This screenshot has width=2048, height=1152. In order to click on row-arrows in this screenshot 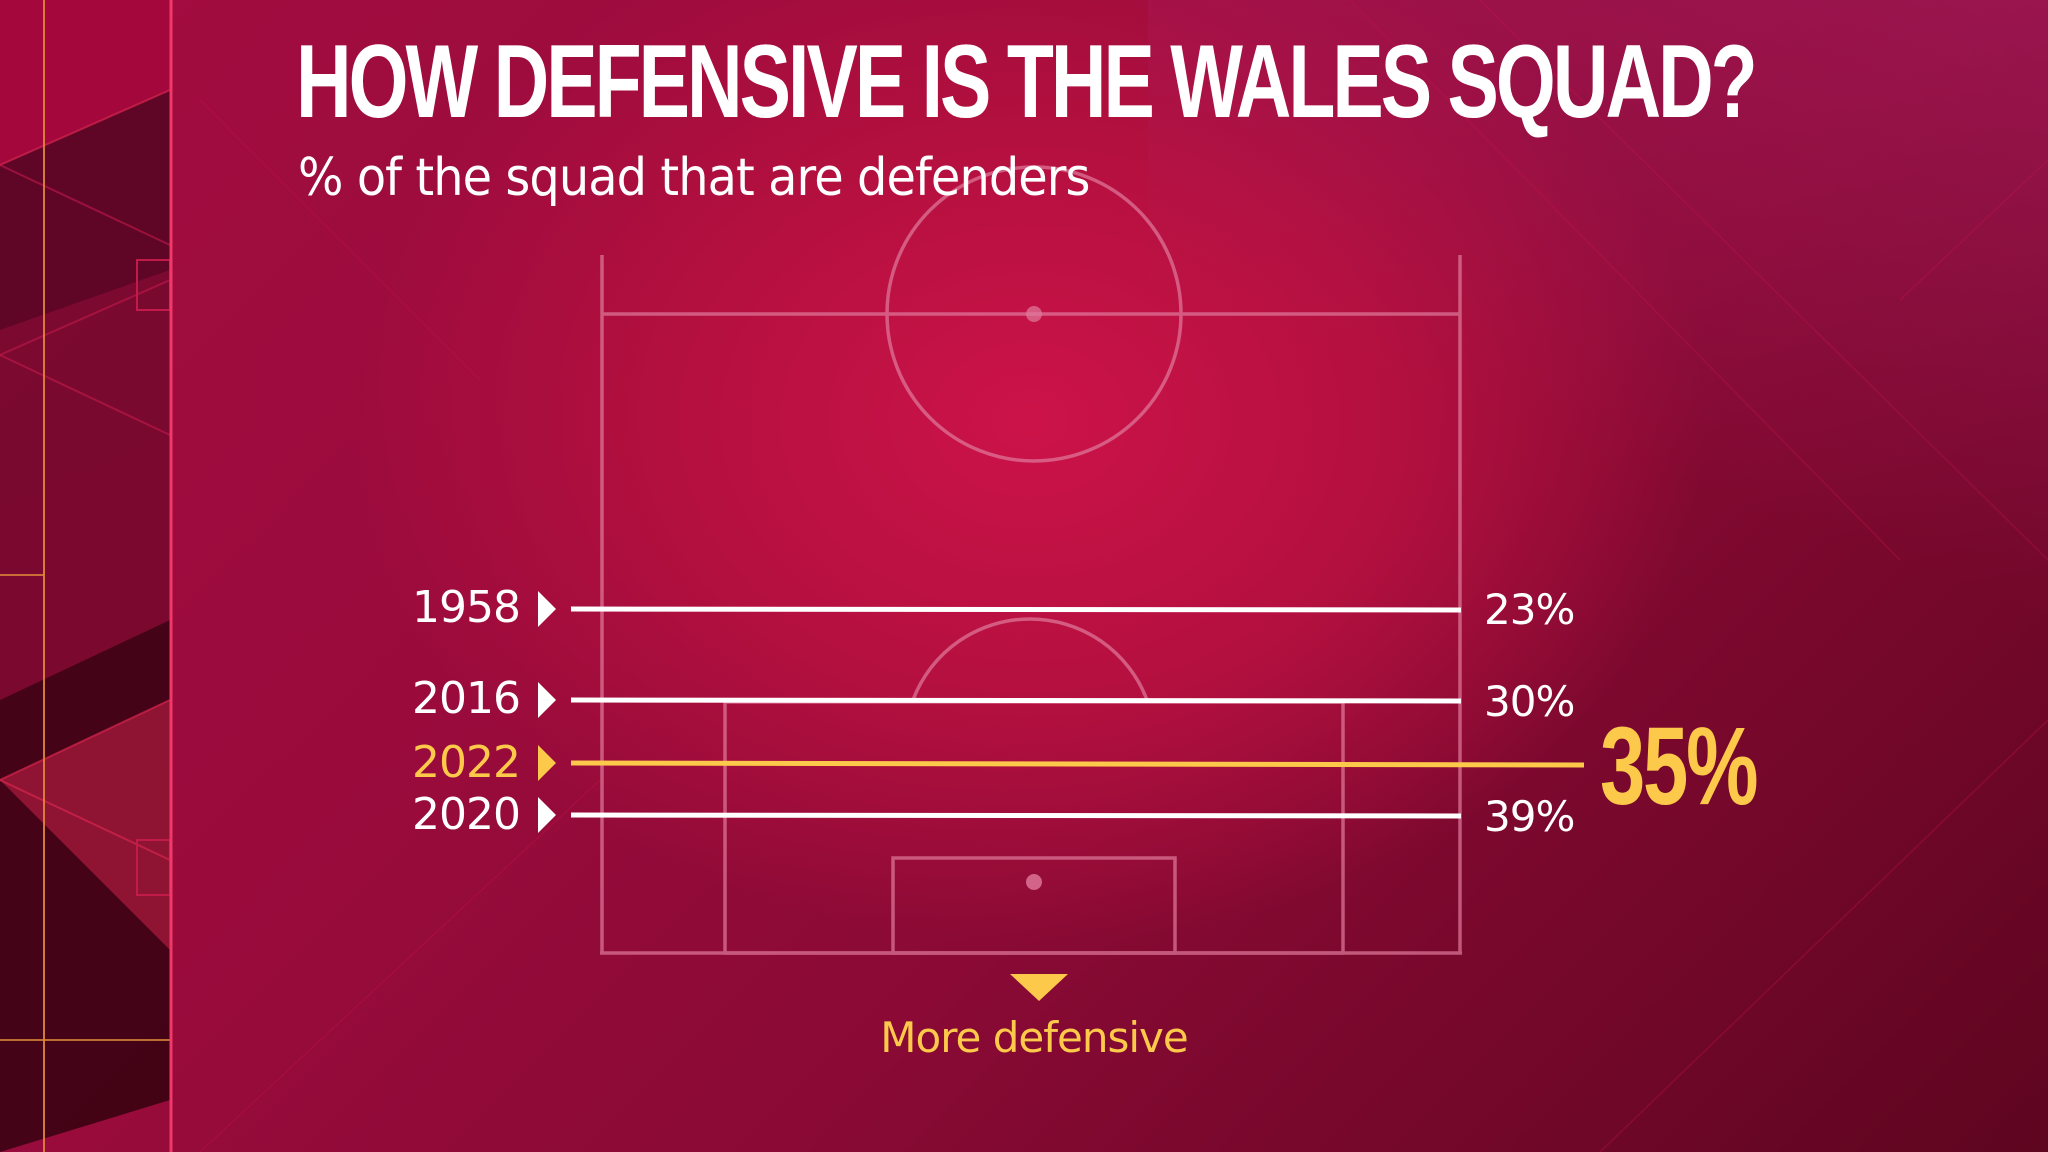, I will do `click(547, 712)`.